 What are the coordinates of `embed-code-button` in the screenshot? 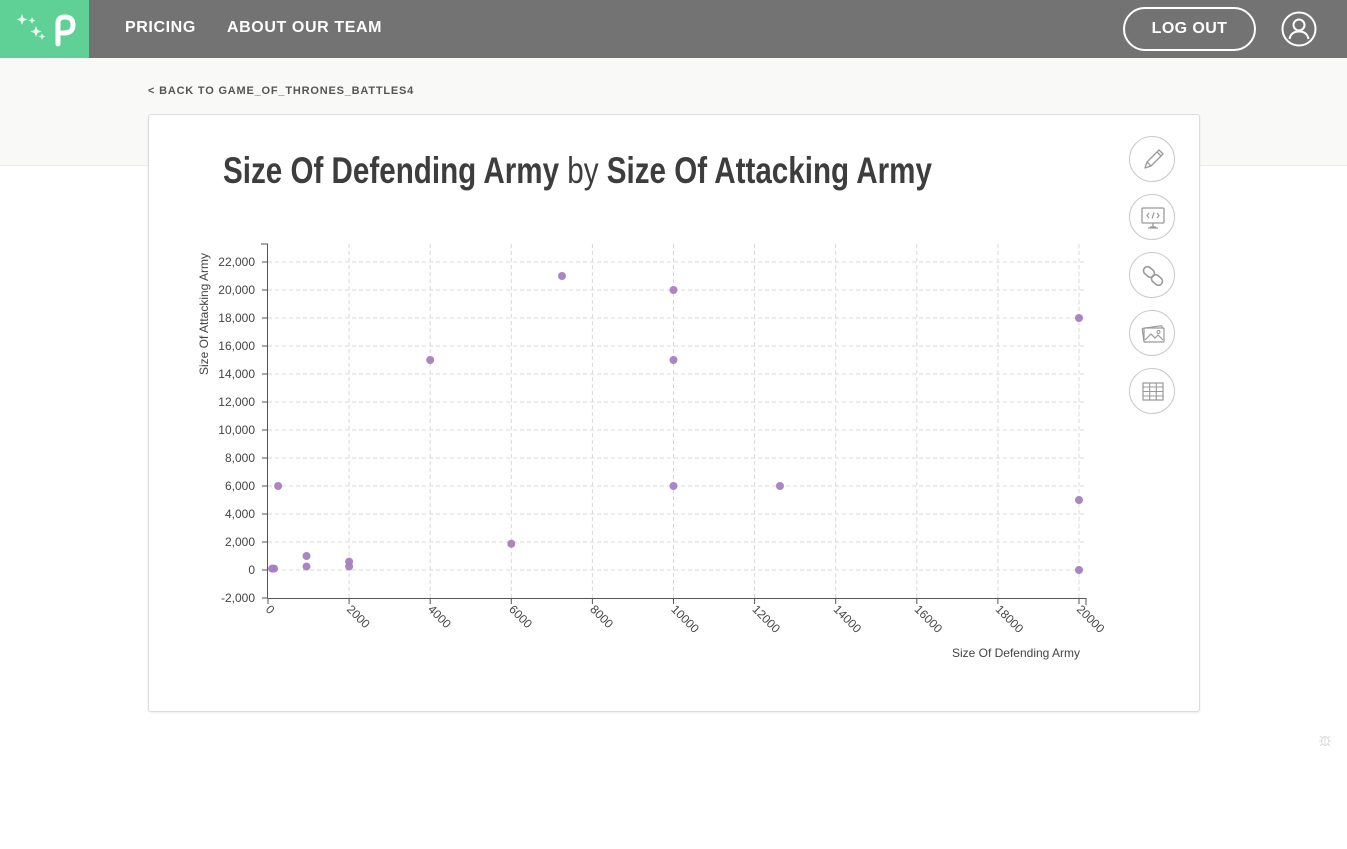 It's located at (1152, 217).